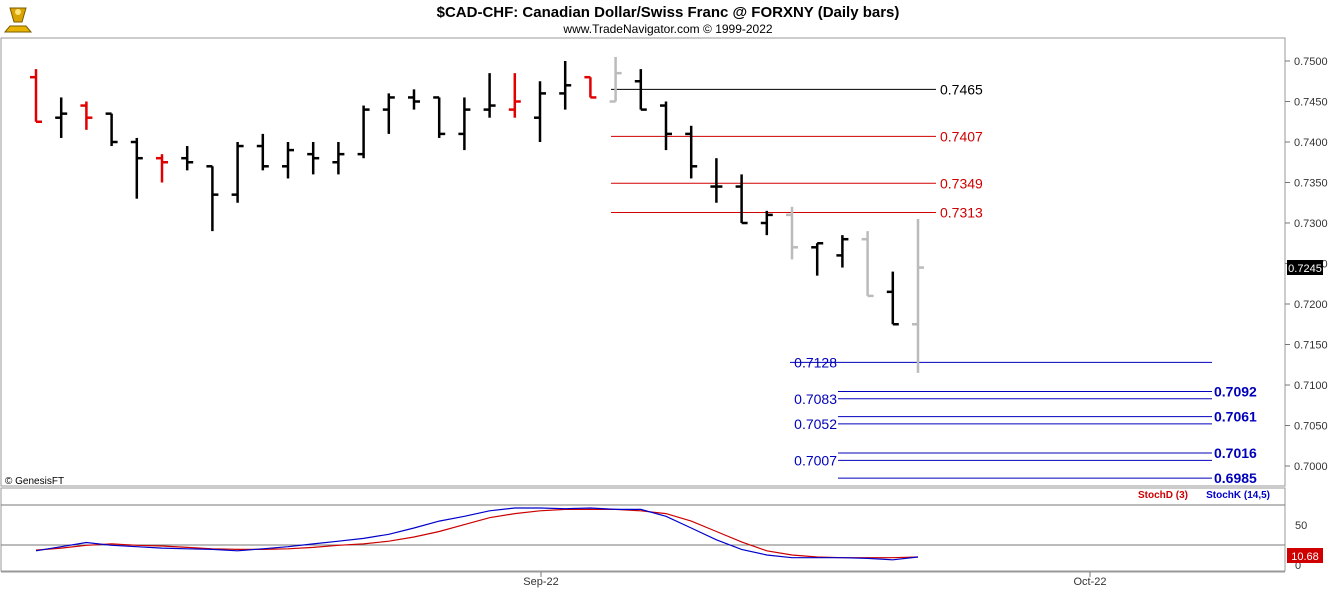 The height and width of the screenshot is (591, 1336). Describe the element at coordinates (1163, 495) in the screenshot. I see `stoch-d-label: StochD (3)` at that location.